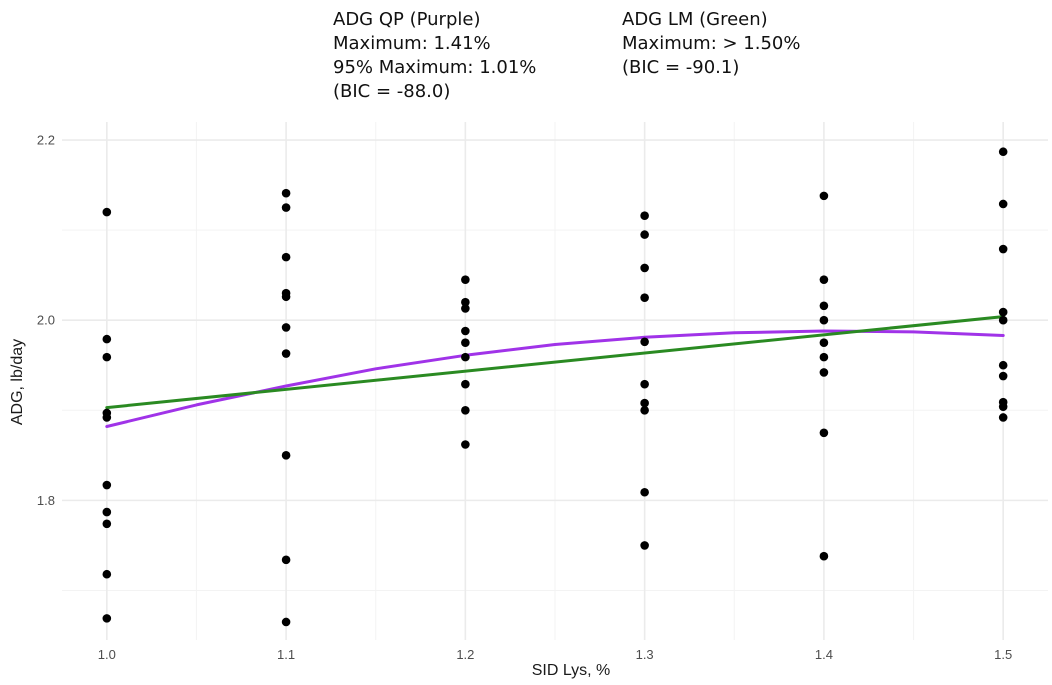  Describe the element at coordinates (645, 654) in the screenshot. I see `x-tick-label: 1.3` at that location.